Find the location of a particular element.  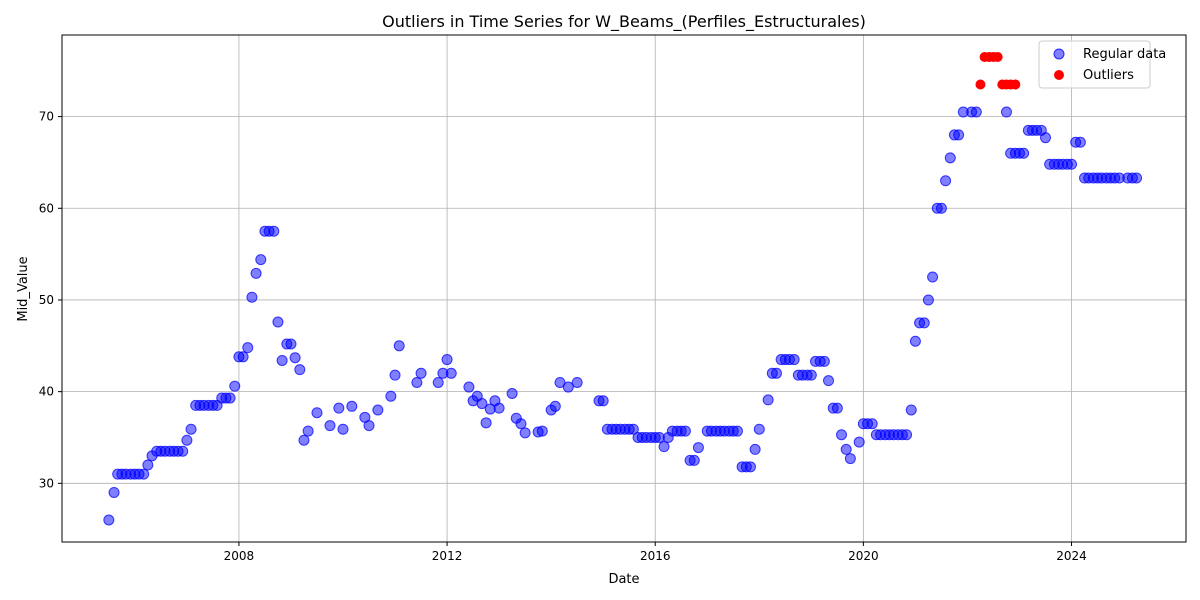

legend-label-outliers: Outliers is located at coordinates (1108, 75).